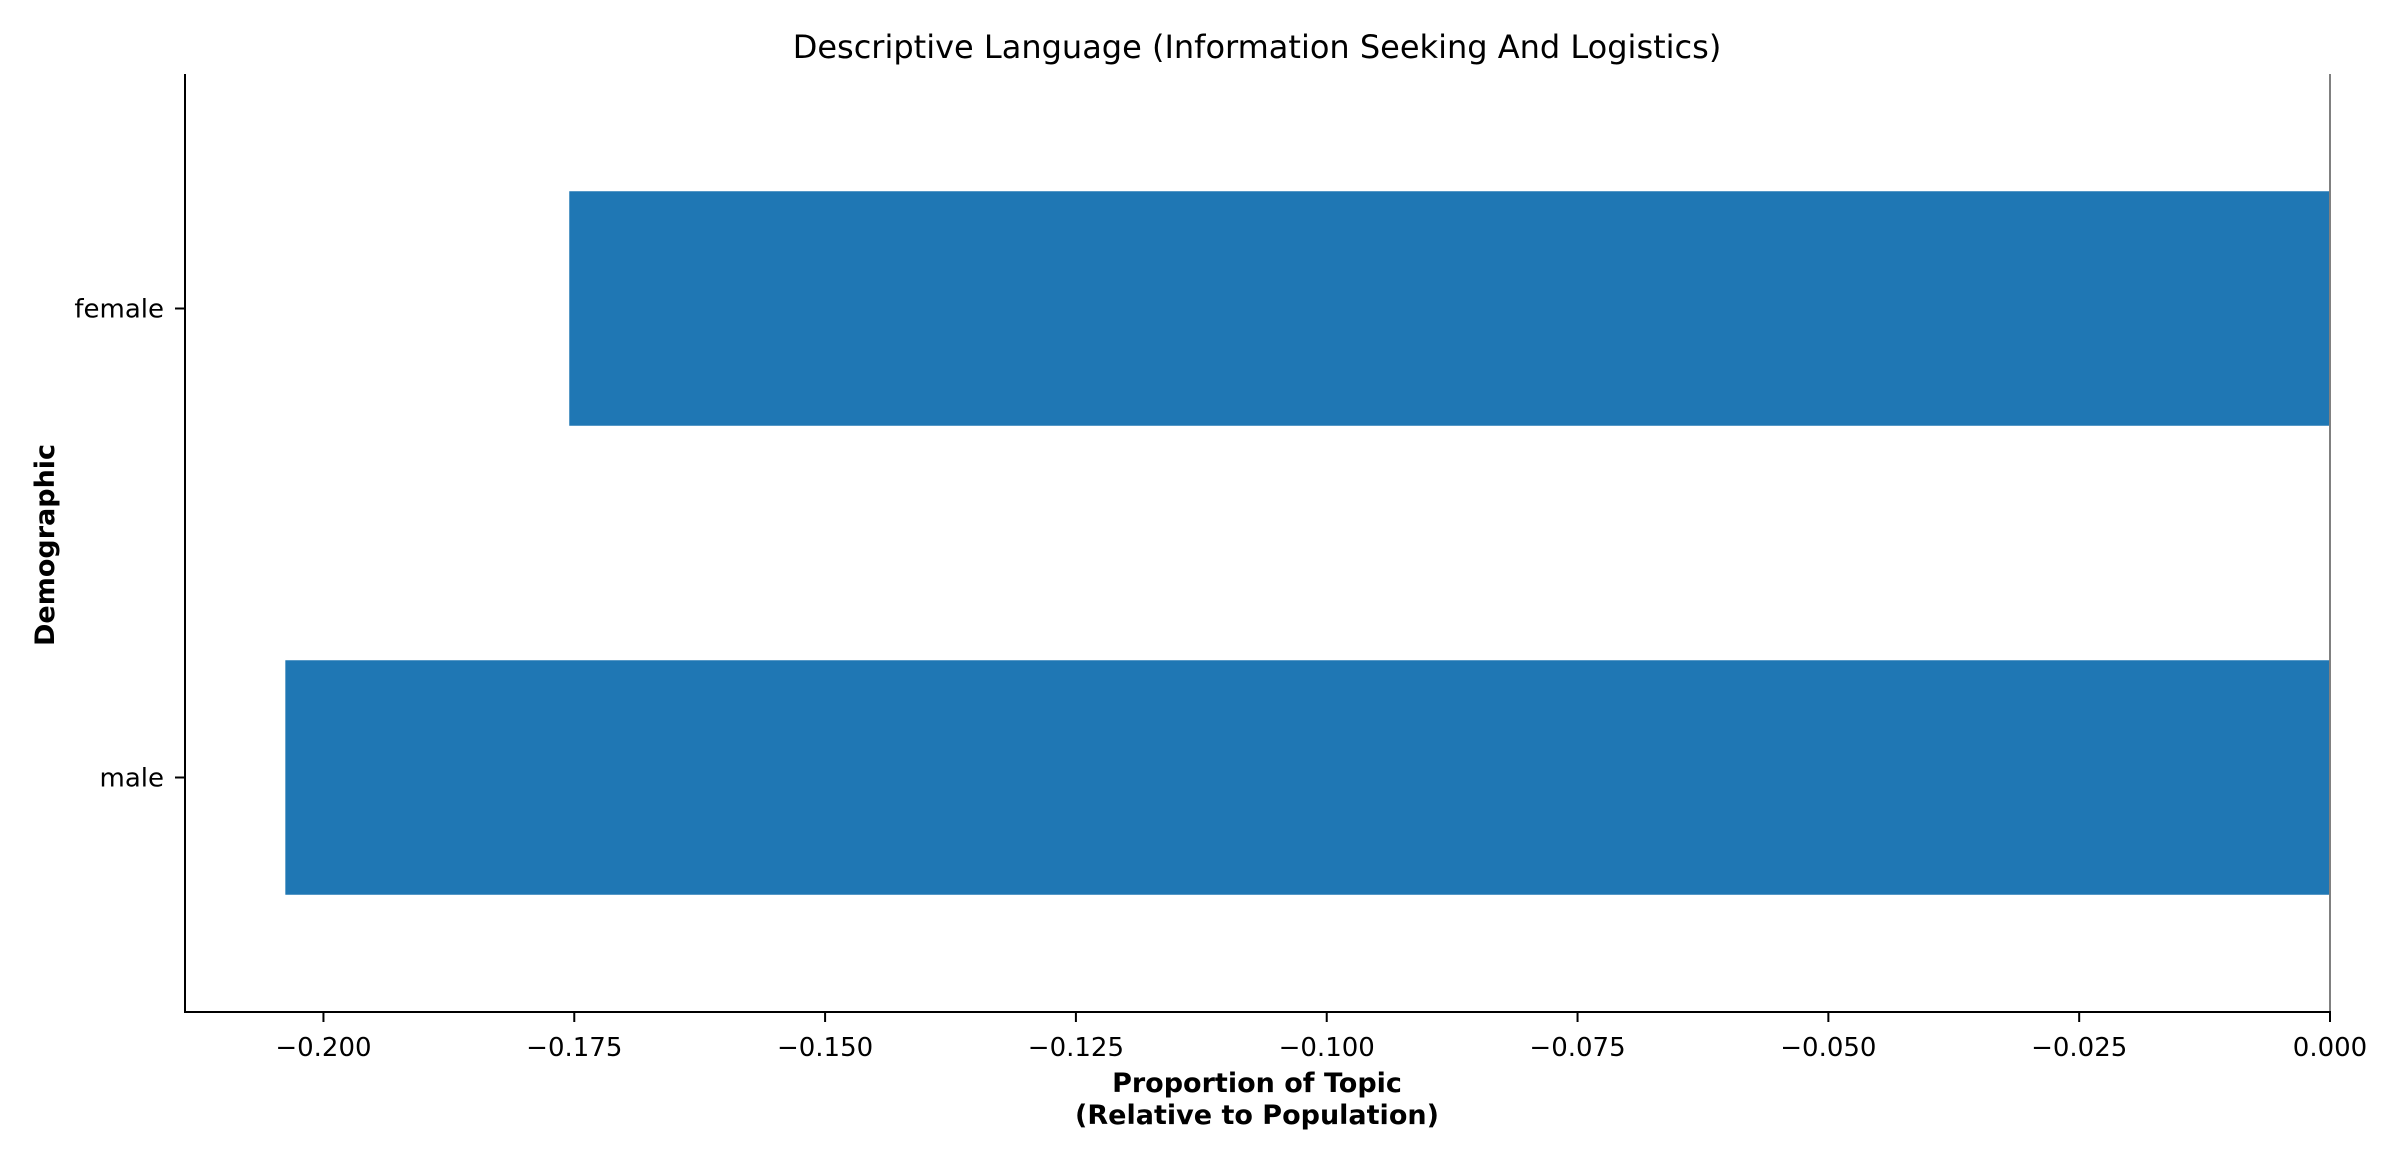 The image size is (2400, 1160). Describe the element at coordinates (119, 310) in the screenshot. I see `y-tick-label-female: female` at that location.